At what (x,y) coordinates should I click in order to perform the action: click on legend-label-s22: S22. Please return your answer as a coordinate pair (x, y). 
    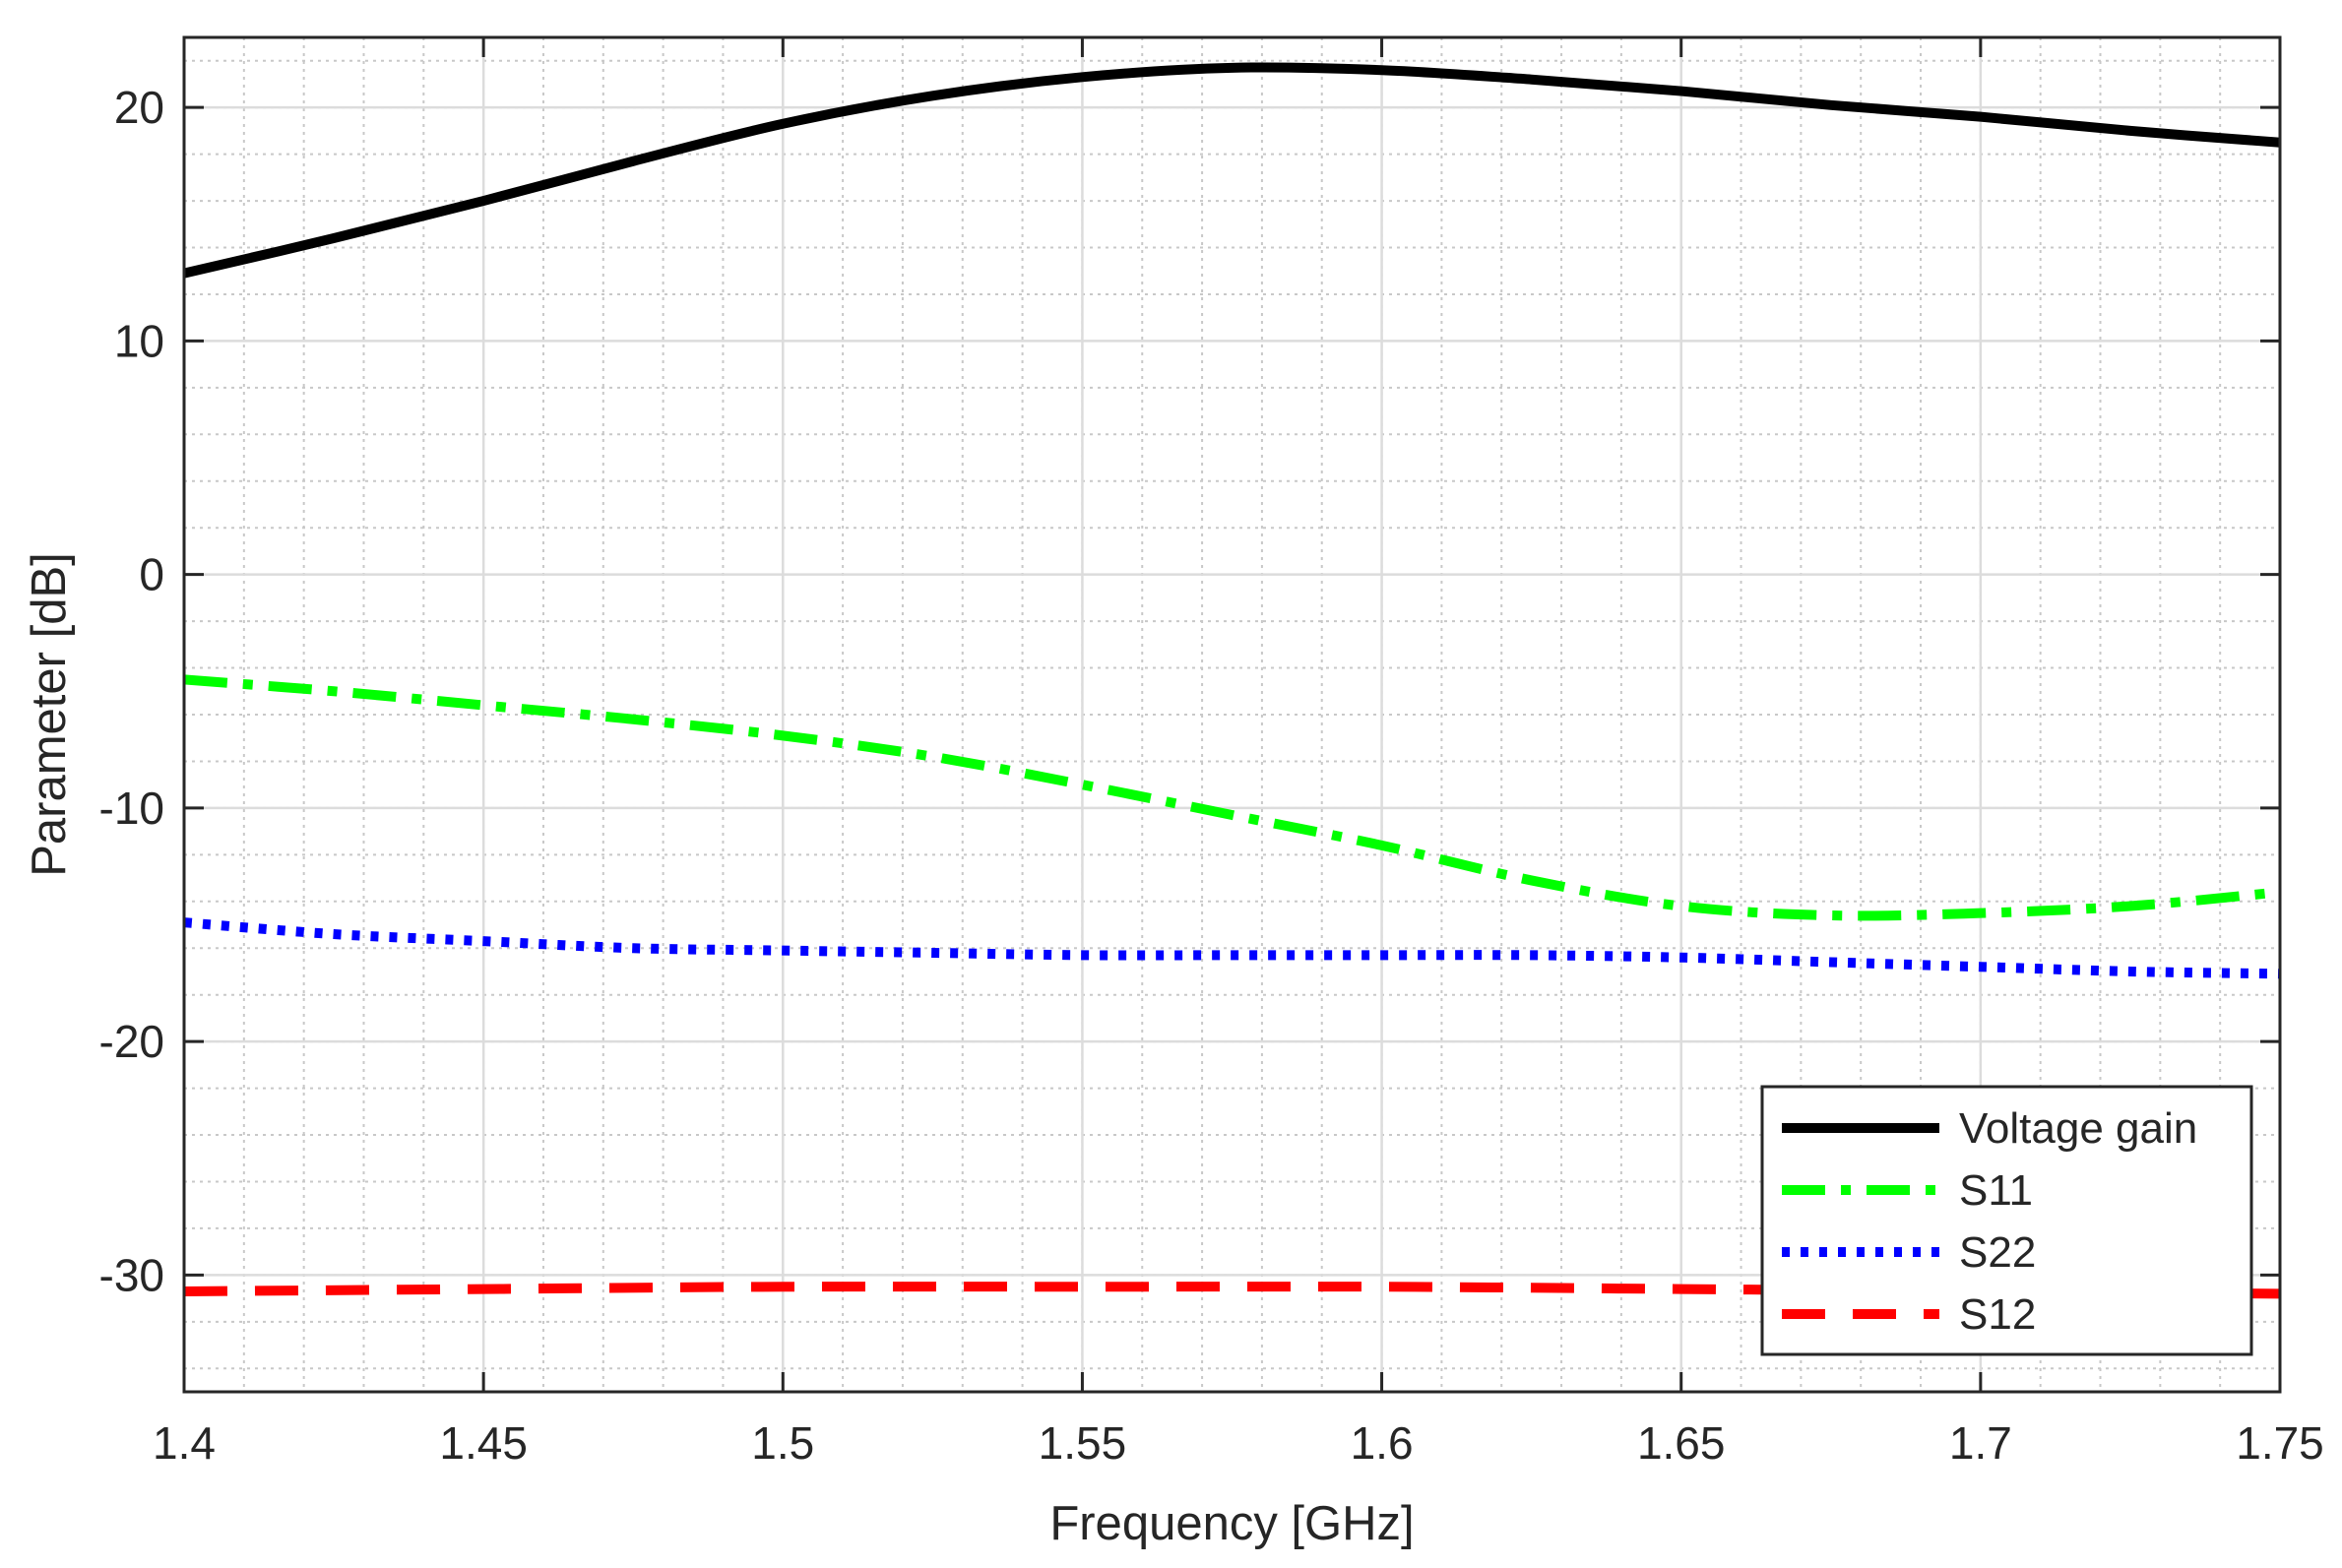
    Looking at the image, I should click on (1997, 1252).